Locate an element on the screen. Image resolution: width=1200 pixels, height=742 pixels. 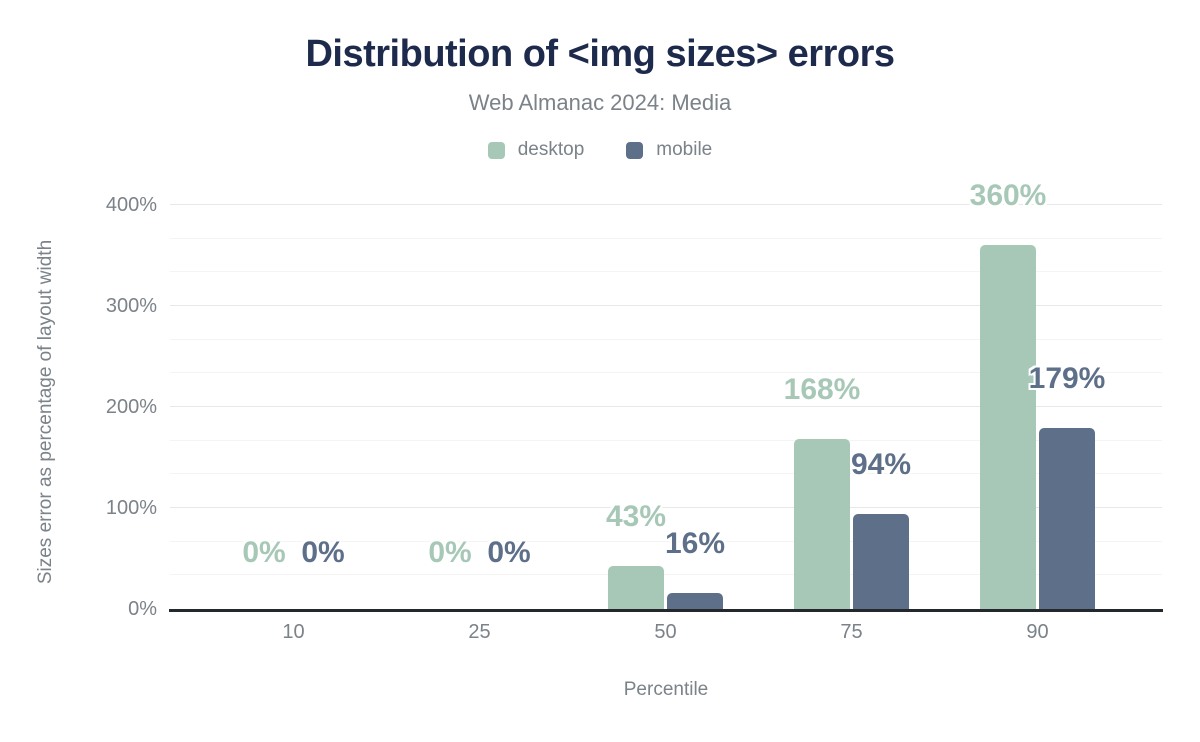
x-axis-line is located at coordinates (666, 610).